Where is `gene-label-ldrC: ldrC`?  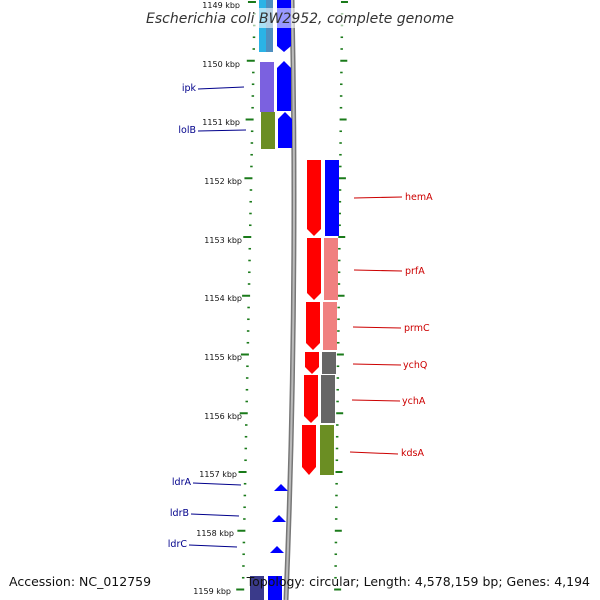 gene-label-ldrC: ldrC is located at coordinates (178, 544).